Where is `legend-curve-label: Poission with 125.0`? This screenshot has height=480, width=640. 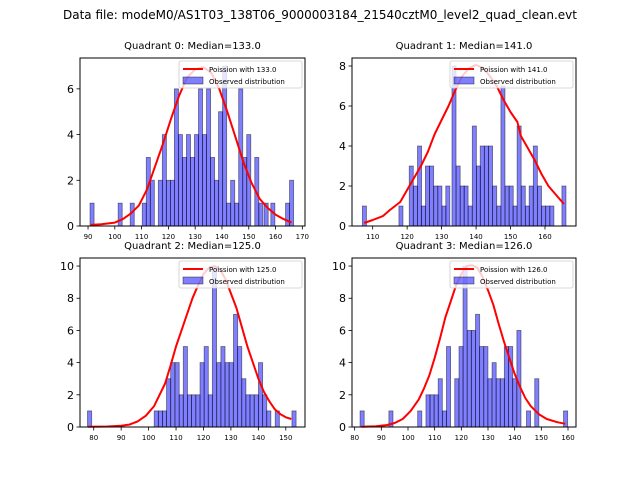
legend-curve-label: Poission with 125.0 is located at coordinates (243, 270).